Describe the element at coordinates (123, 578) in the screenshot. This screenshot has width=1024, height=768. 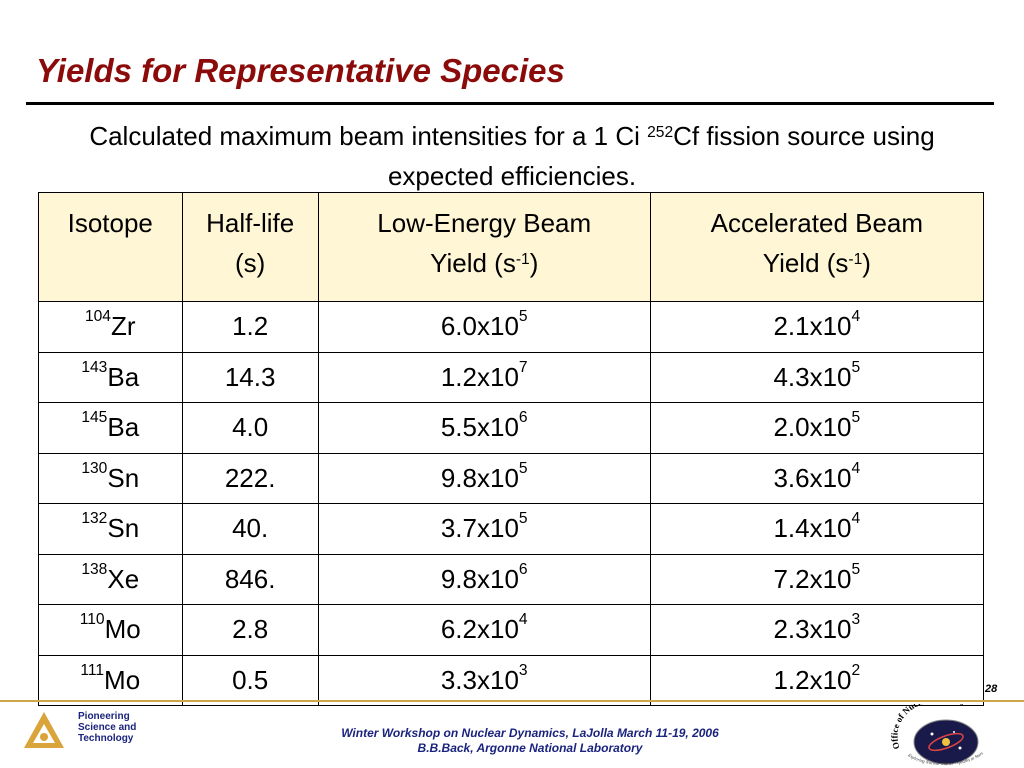
I see `isotope-element: Xe` at that location.